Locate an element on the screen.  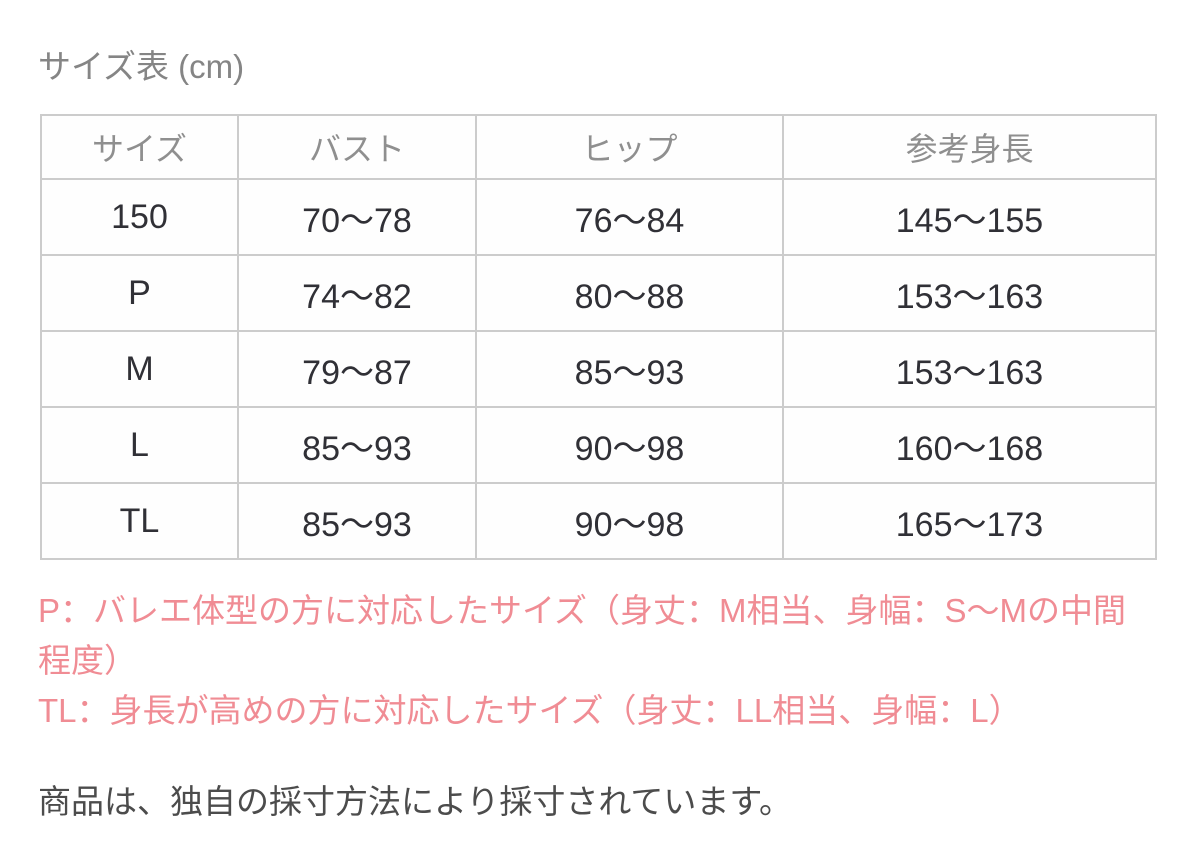
table-row-l: L 85～93 90～98 160～168 is located at coordinates (598, 445).